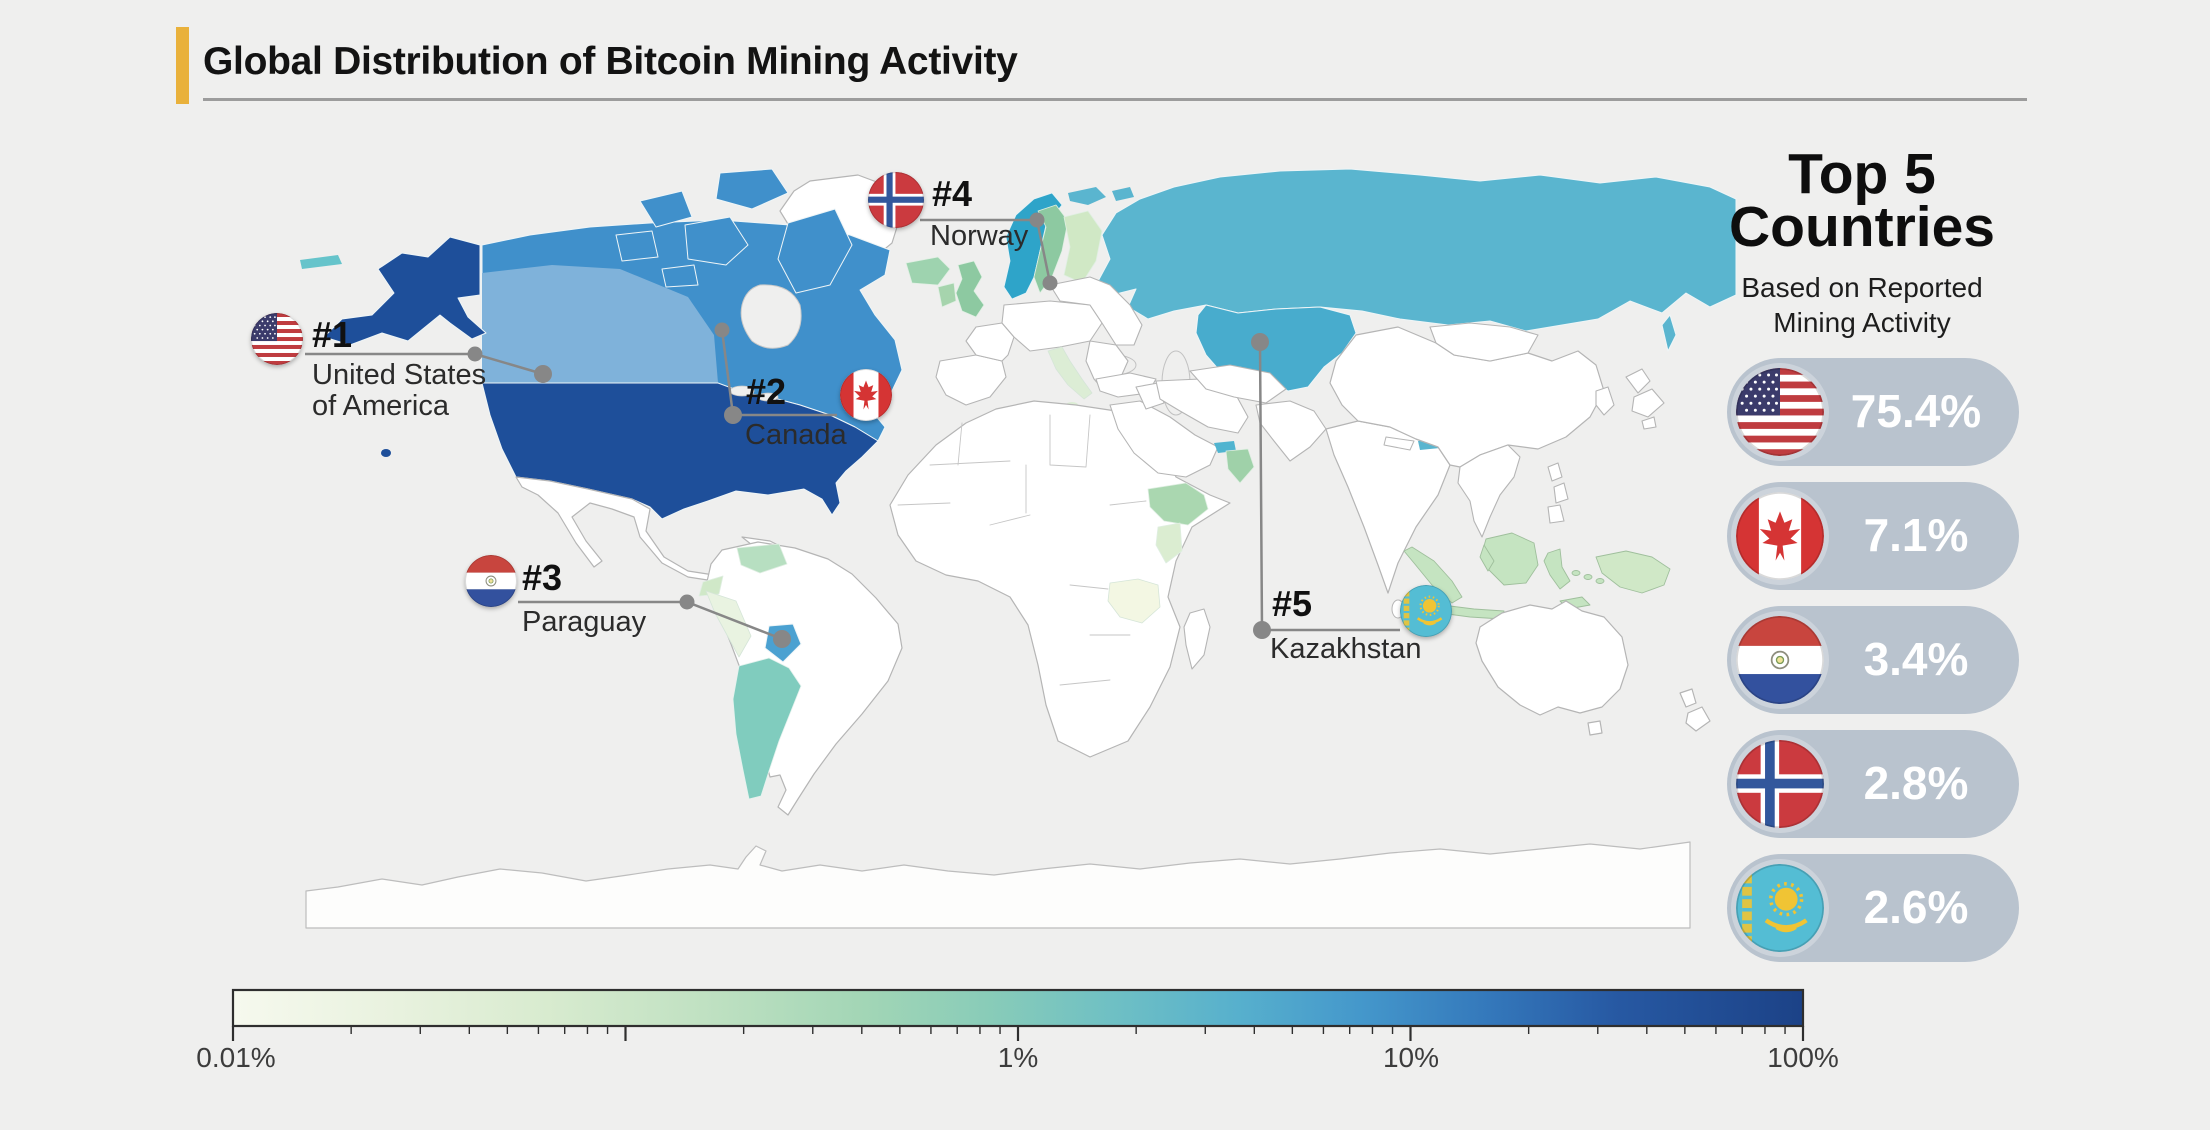  What do you see at coordinates (1411, 1057) in the screenshot?
I see `legend-tick-10pct: 10%` at bounding box center [1411, 1057].